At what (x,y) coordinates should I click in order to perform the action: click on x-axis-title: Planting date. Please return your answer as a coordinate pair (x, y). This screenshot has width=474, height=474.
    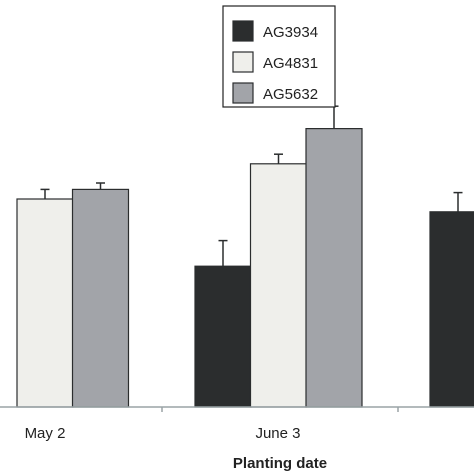
    Looking at the image, I should click on (280, 463).